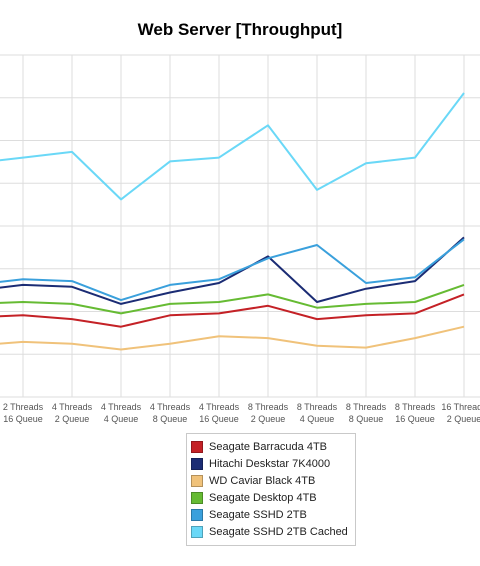 The width and height of the screenshot is (480, 566). I want to click on legend-item: WD Caviar Black 4TB, so click(273, 480).